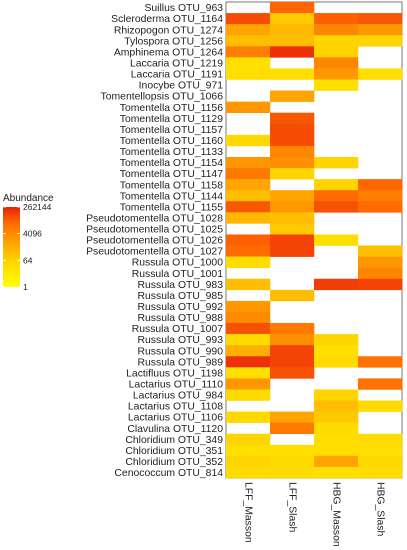 This screenshot has width=407, height=550. What do you see at coordinates (174, 440) in the screenshot?
I see `row-label: Chloridium OTU_349` at bounding box center [174, 440].